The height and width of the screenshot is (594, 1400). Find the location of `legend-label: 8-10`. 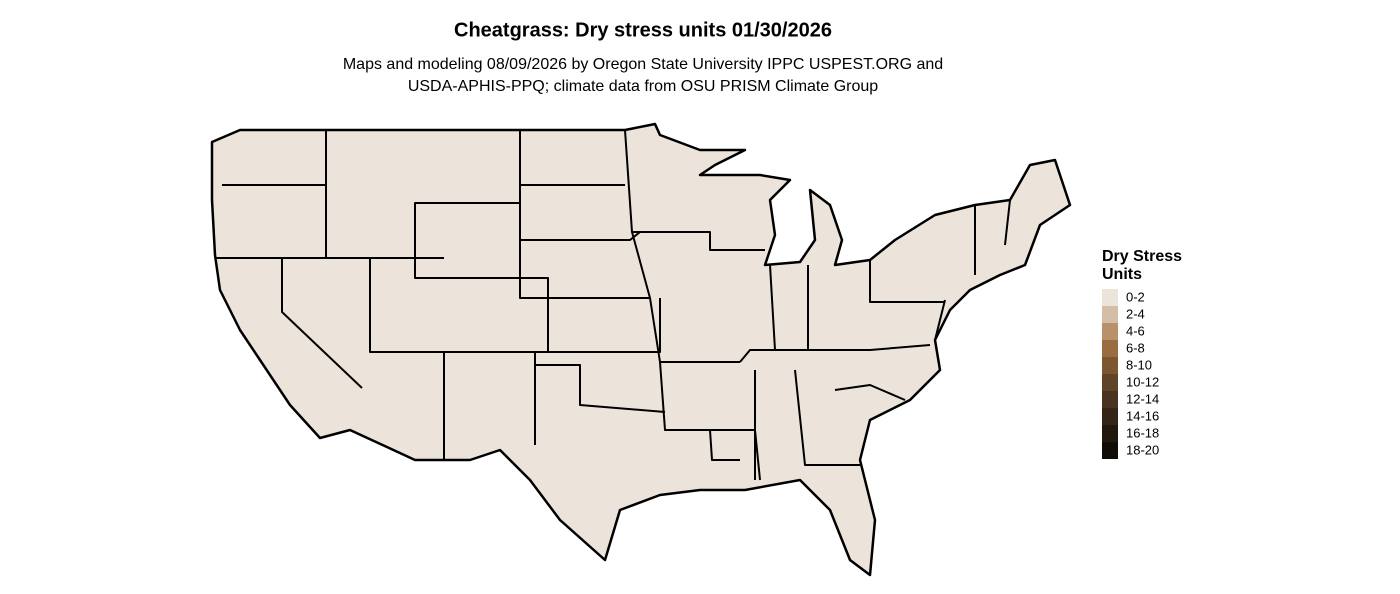

legend-label: 8-10 is located at coordinates (1139, 364).